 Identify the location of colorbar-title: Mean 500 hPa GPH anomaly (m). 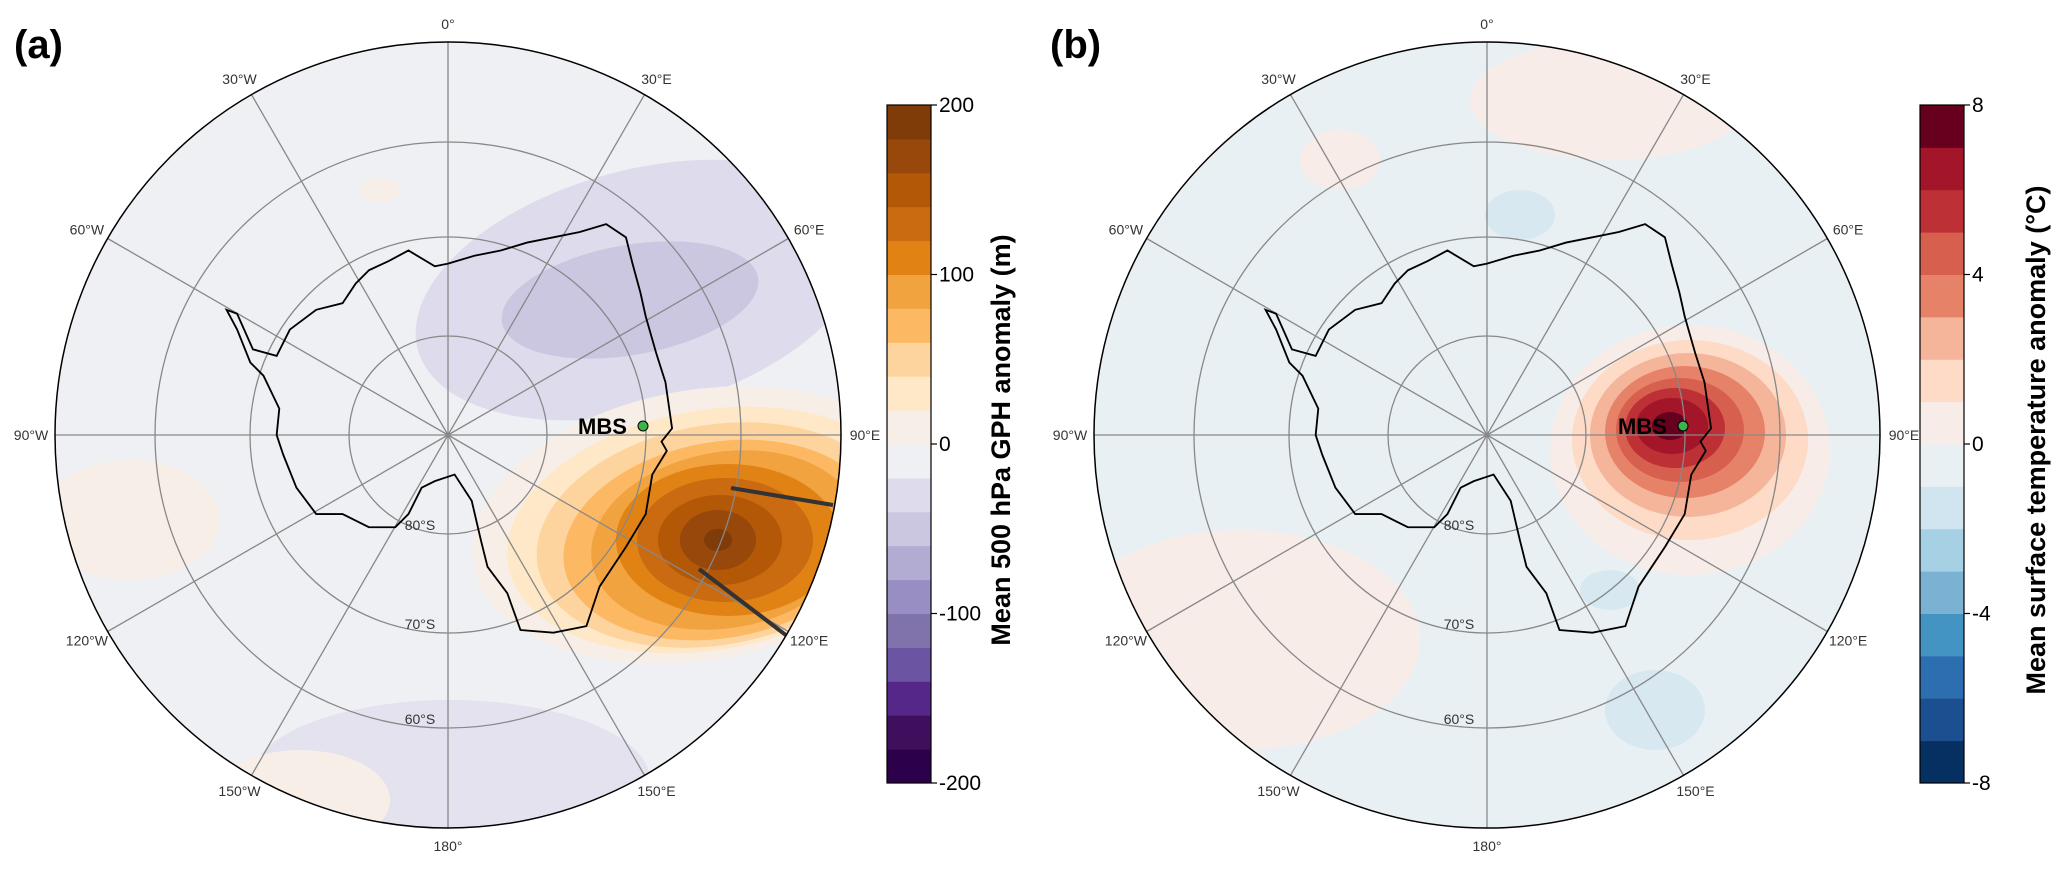
(1001, 439).